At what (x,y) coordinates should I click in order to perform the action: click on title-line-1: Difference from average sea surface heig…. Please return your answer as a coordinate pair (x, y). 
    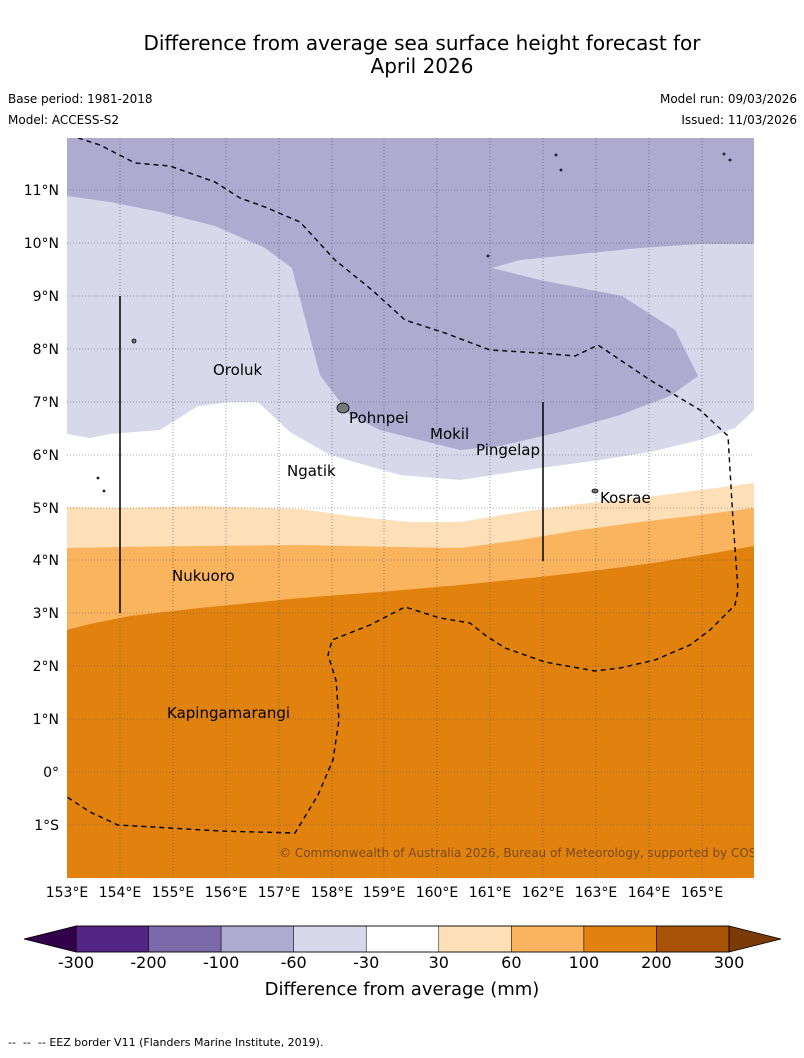
    Looking at the image, I should click on (422, 43).